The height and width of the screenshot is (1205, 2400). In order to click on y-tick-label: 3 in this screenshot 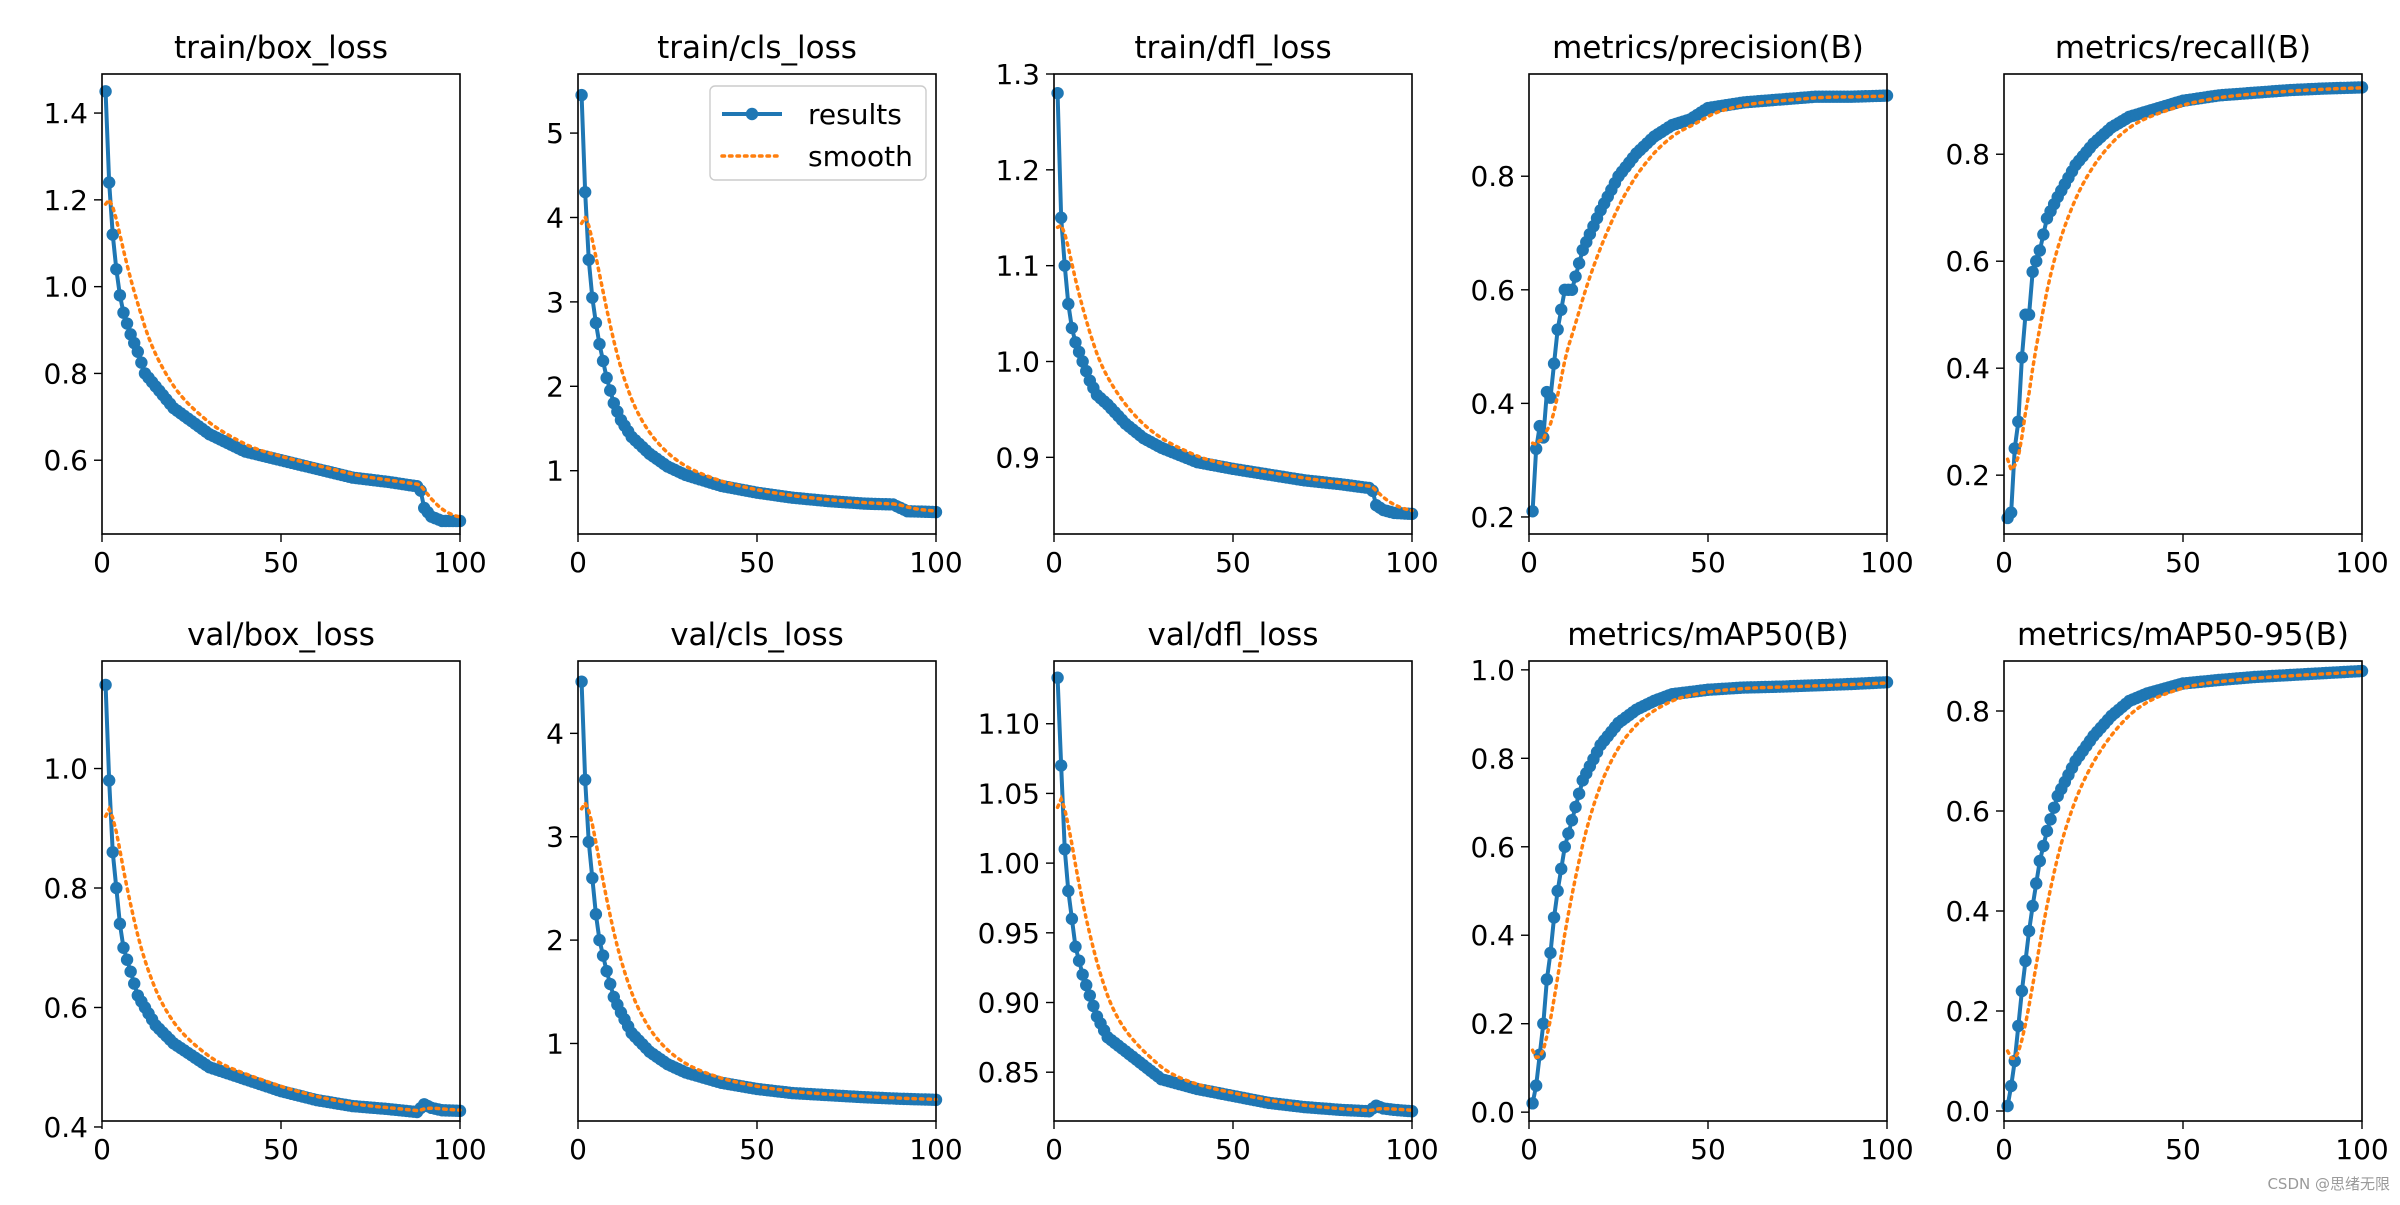, I will do `click(555, 837)`.